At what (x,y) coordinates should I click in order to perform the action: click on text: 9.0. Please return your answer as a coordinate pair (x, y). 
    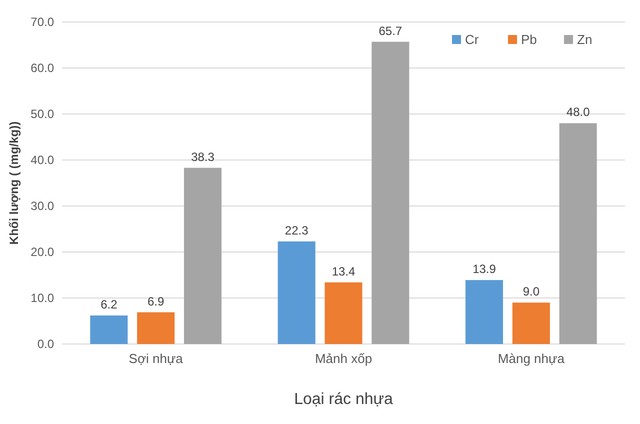
    Looking at the image, I should click on (531, 291).